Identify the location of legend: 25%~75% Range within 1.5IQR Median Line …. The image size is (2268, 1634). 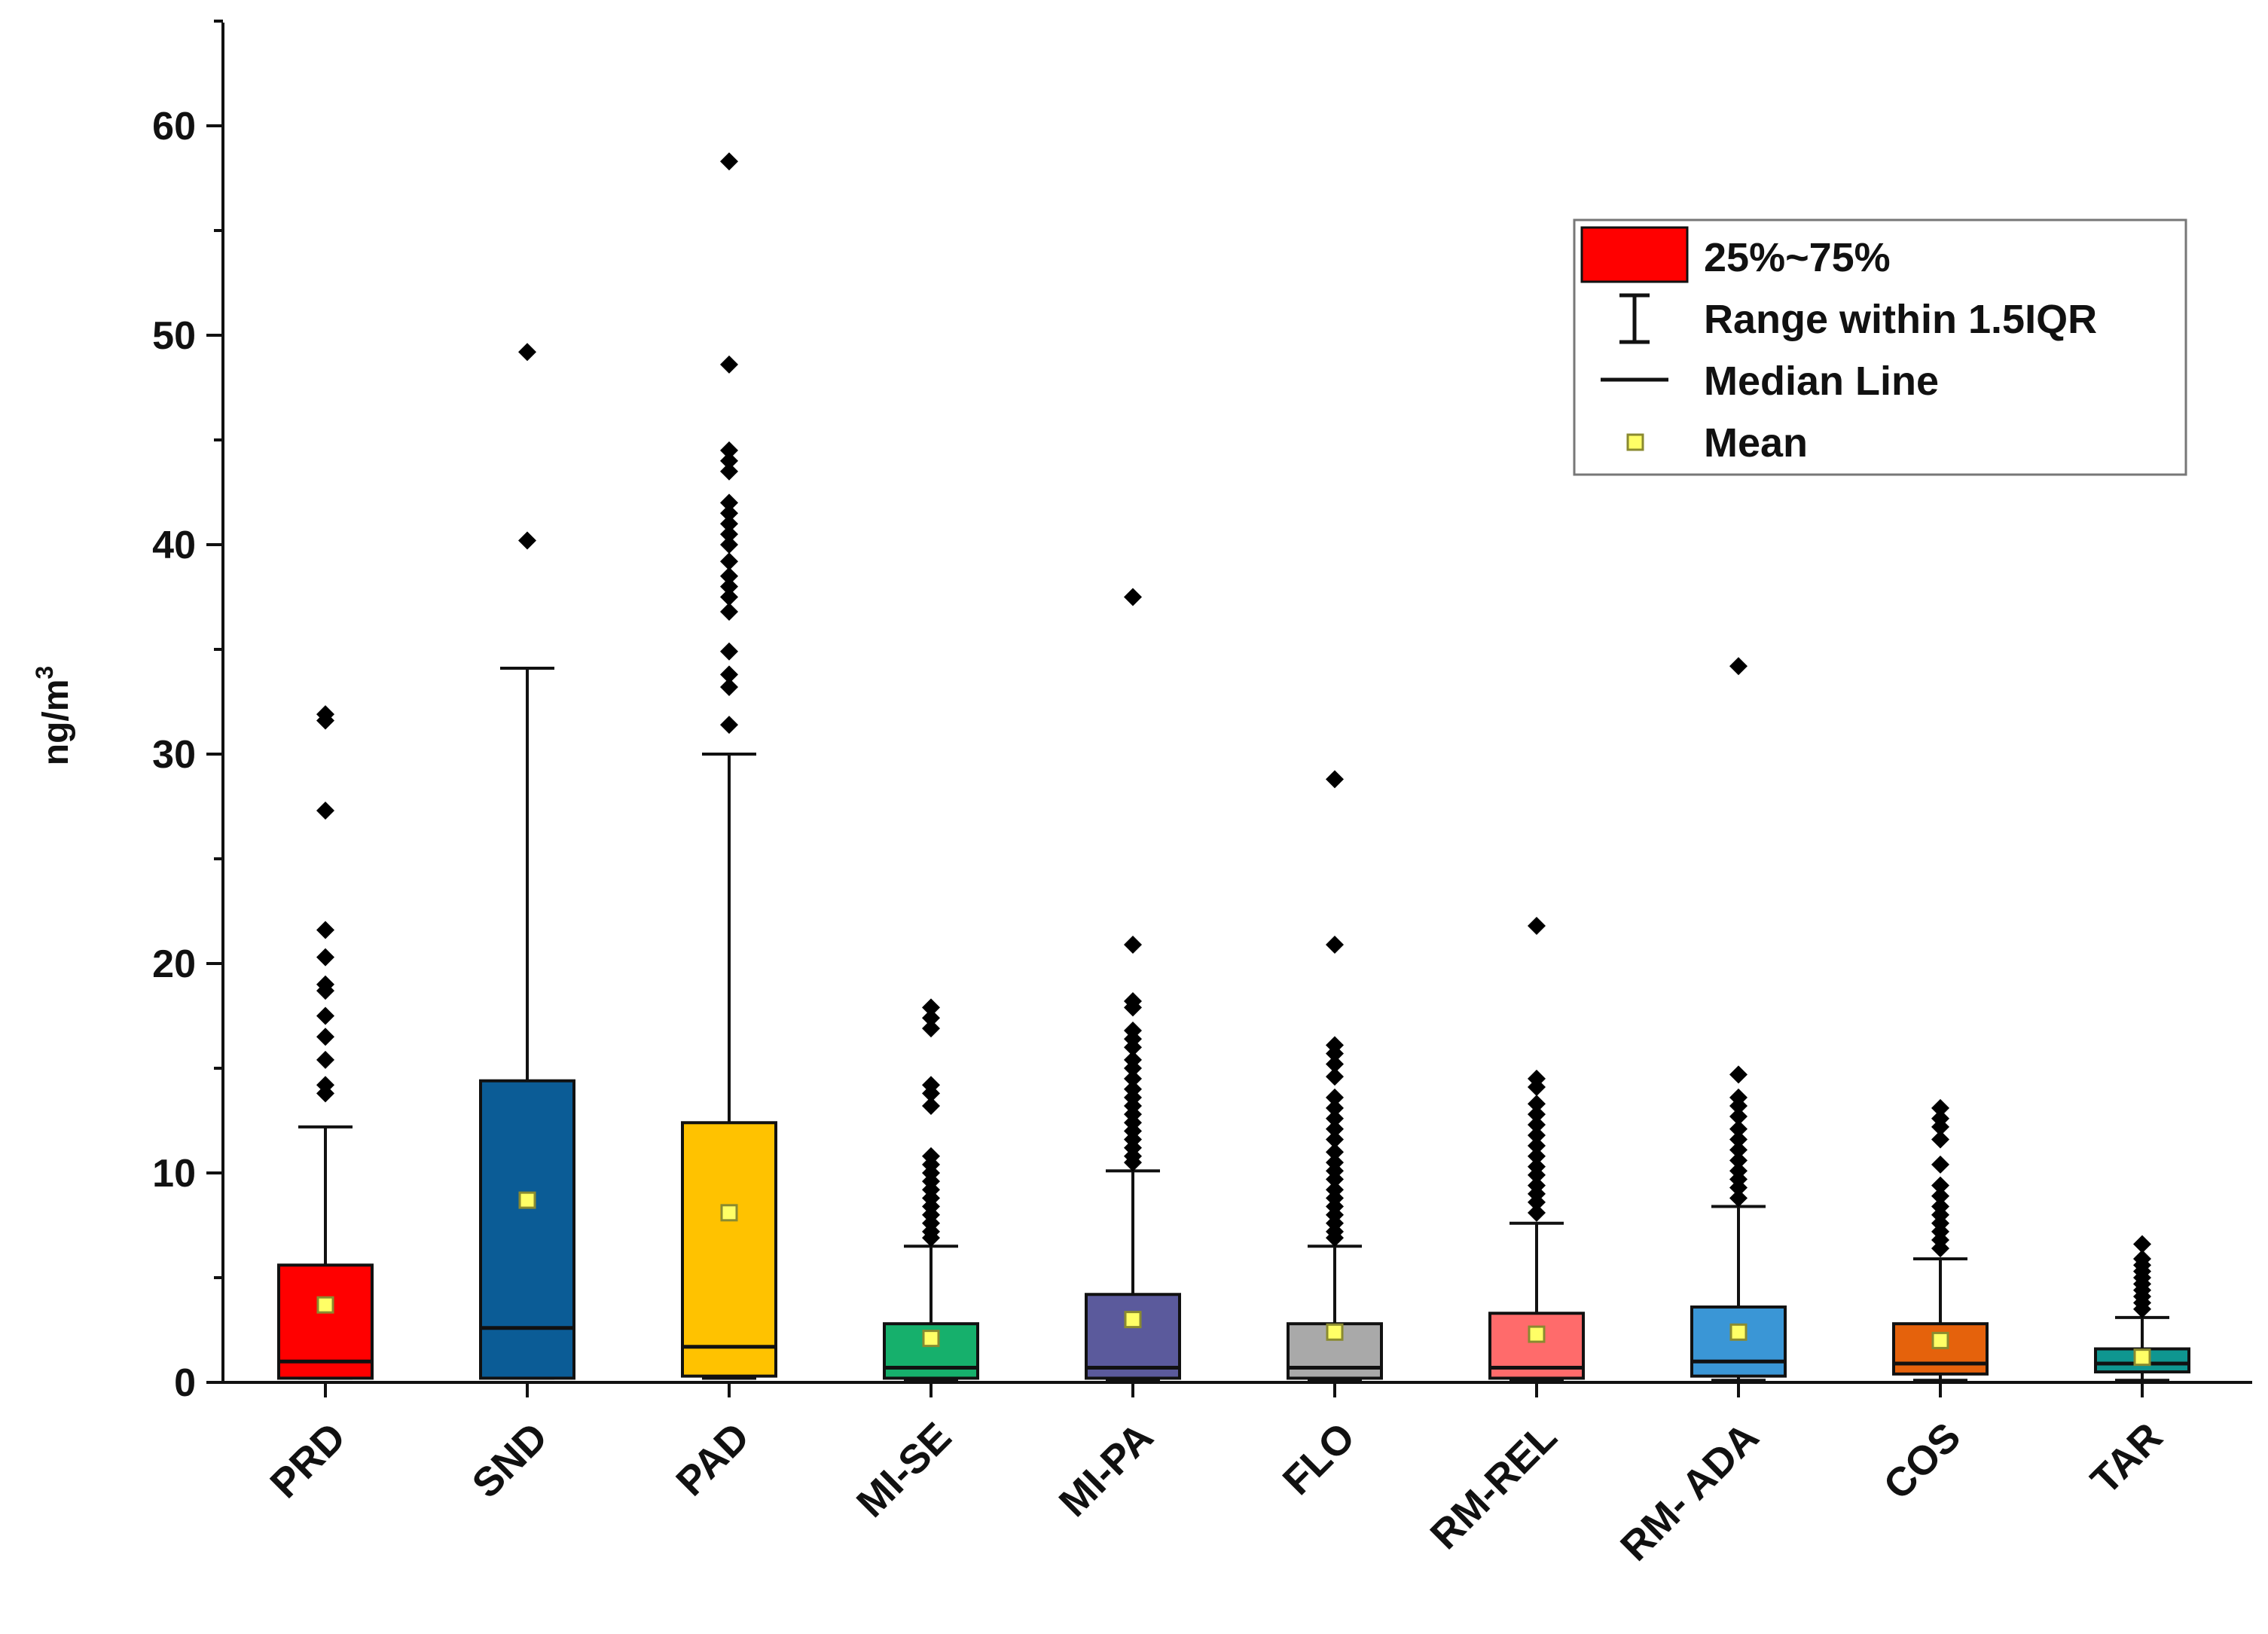
(1880, 347).